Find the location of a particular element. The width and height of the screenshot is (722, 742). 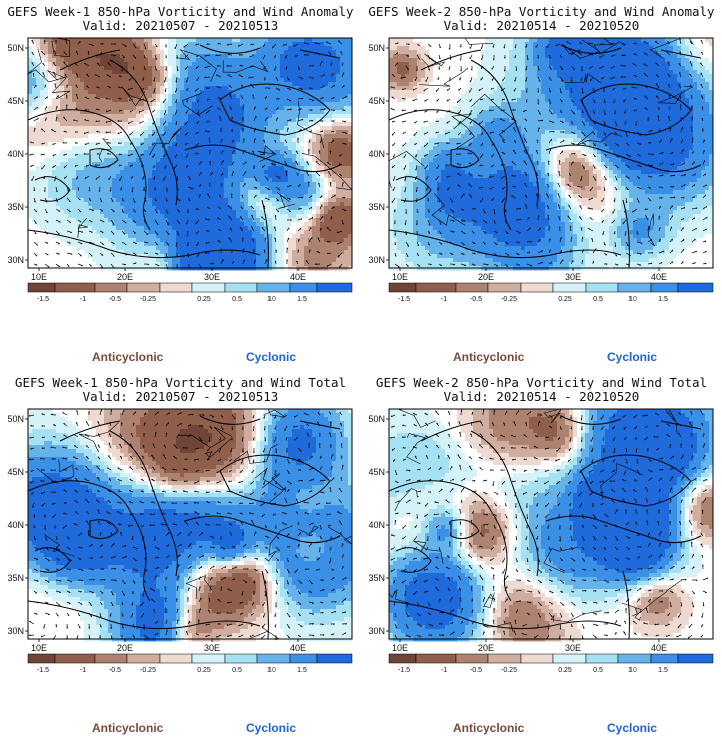

colorbar-label: -1 is located at coordinates (83, 299).